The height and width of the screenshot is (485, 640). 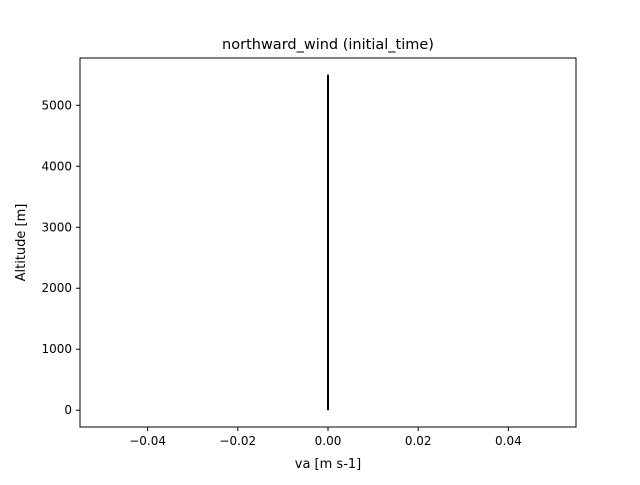 What do you see at coordinates (56, 166) in the screenshot?
I see `y-tick-label: 4000` at bounding box center [56, 166].